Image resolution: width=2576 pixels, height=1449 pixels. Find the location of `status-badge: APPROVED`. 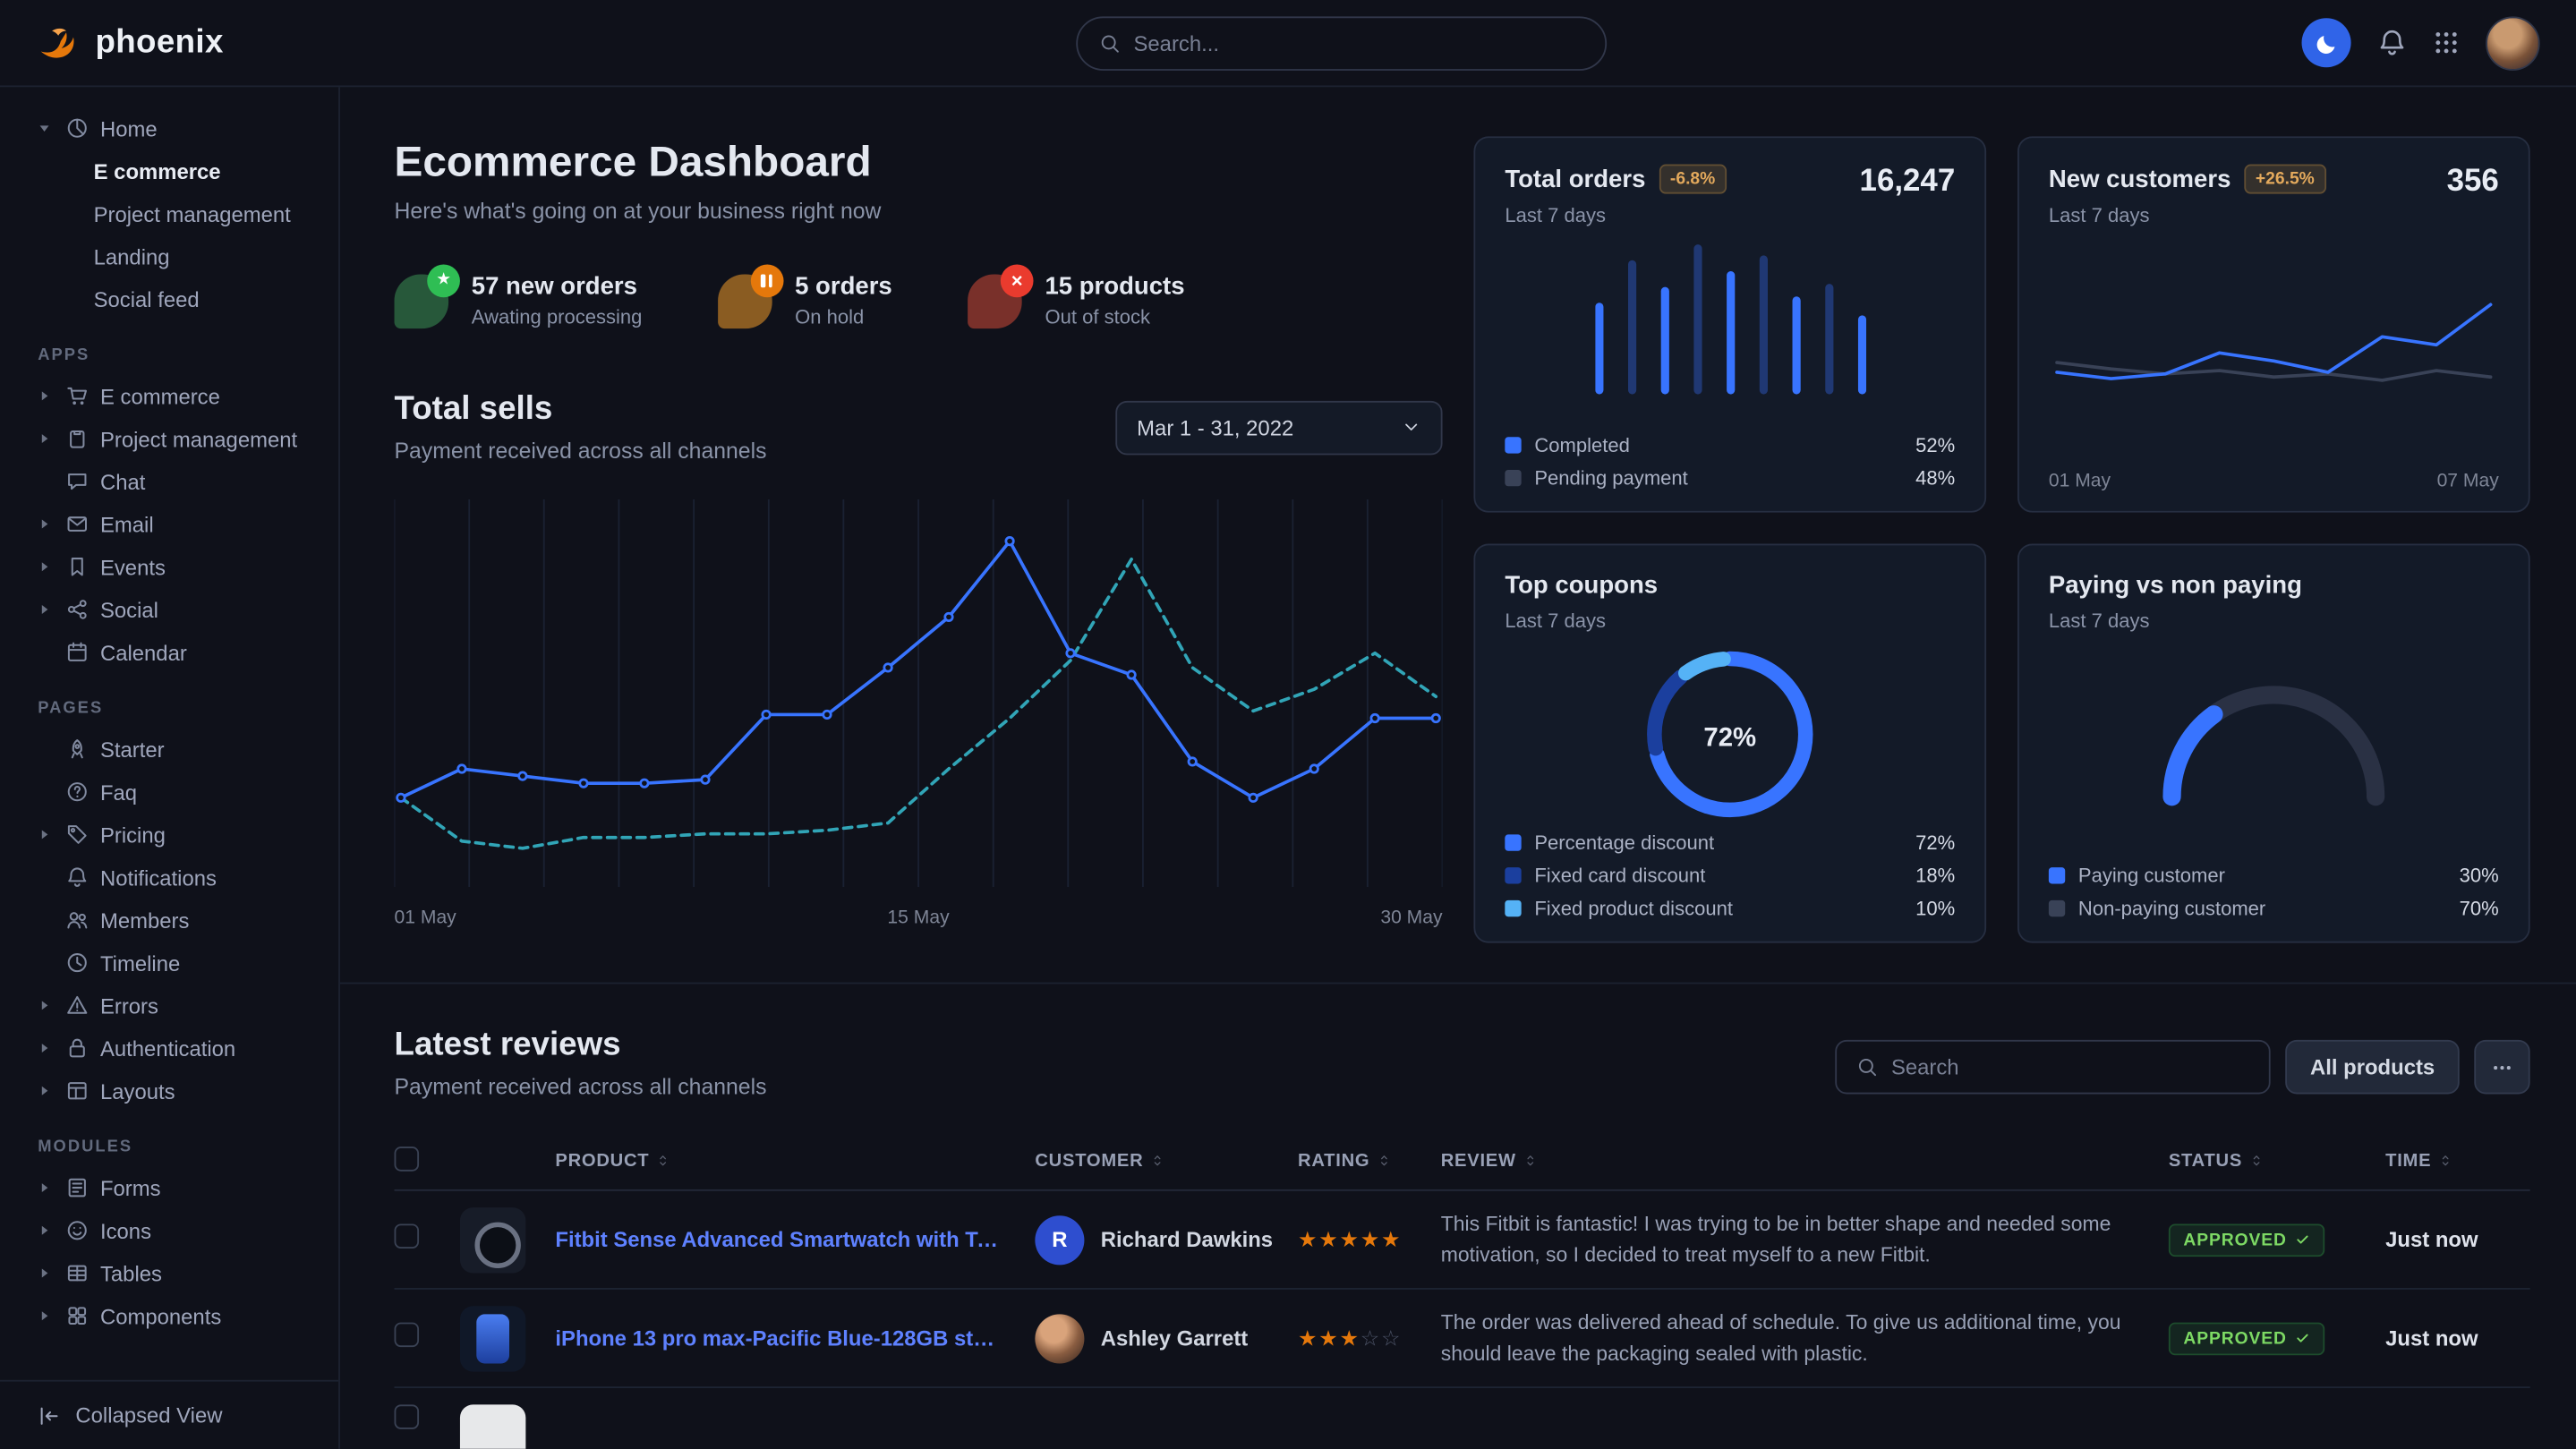

status-badge: APPROVED is located at coordinates (2246, 1240).